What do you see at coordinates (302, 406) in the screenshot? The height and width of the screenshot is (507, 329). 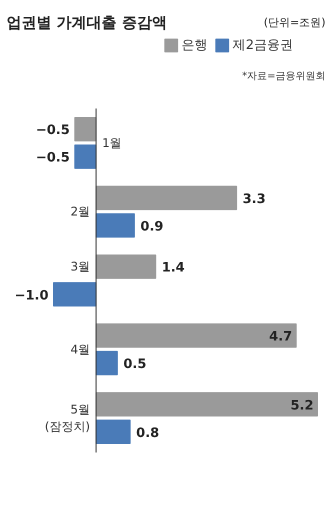 I see `data-label: 5.2` at bounding box center [302, 406].